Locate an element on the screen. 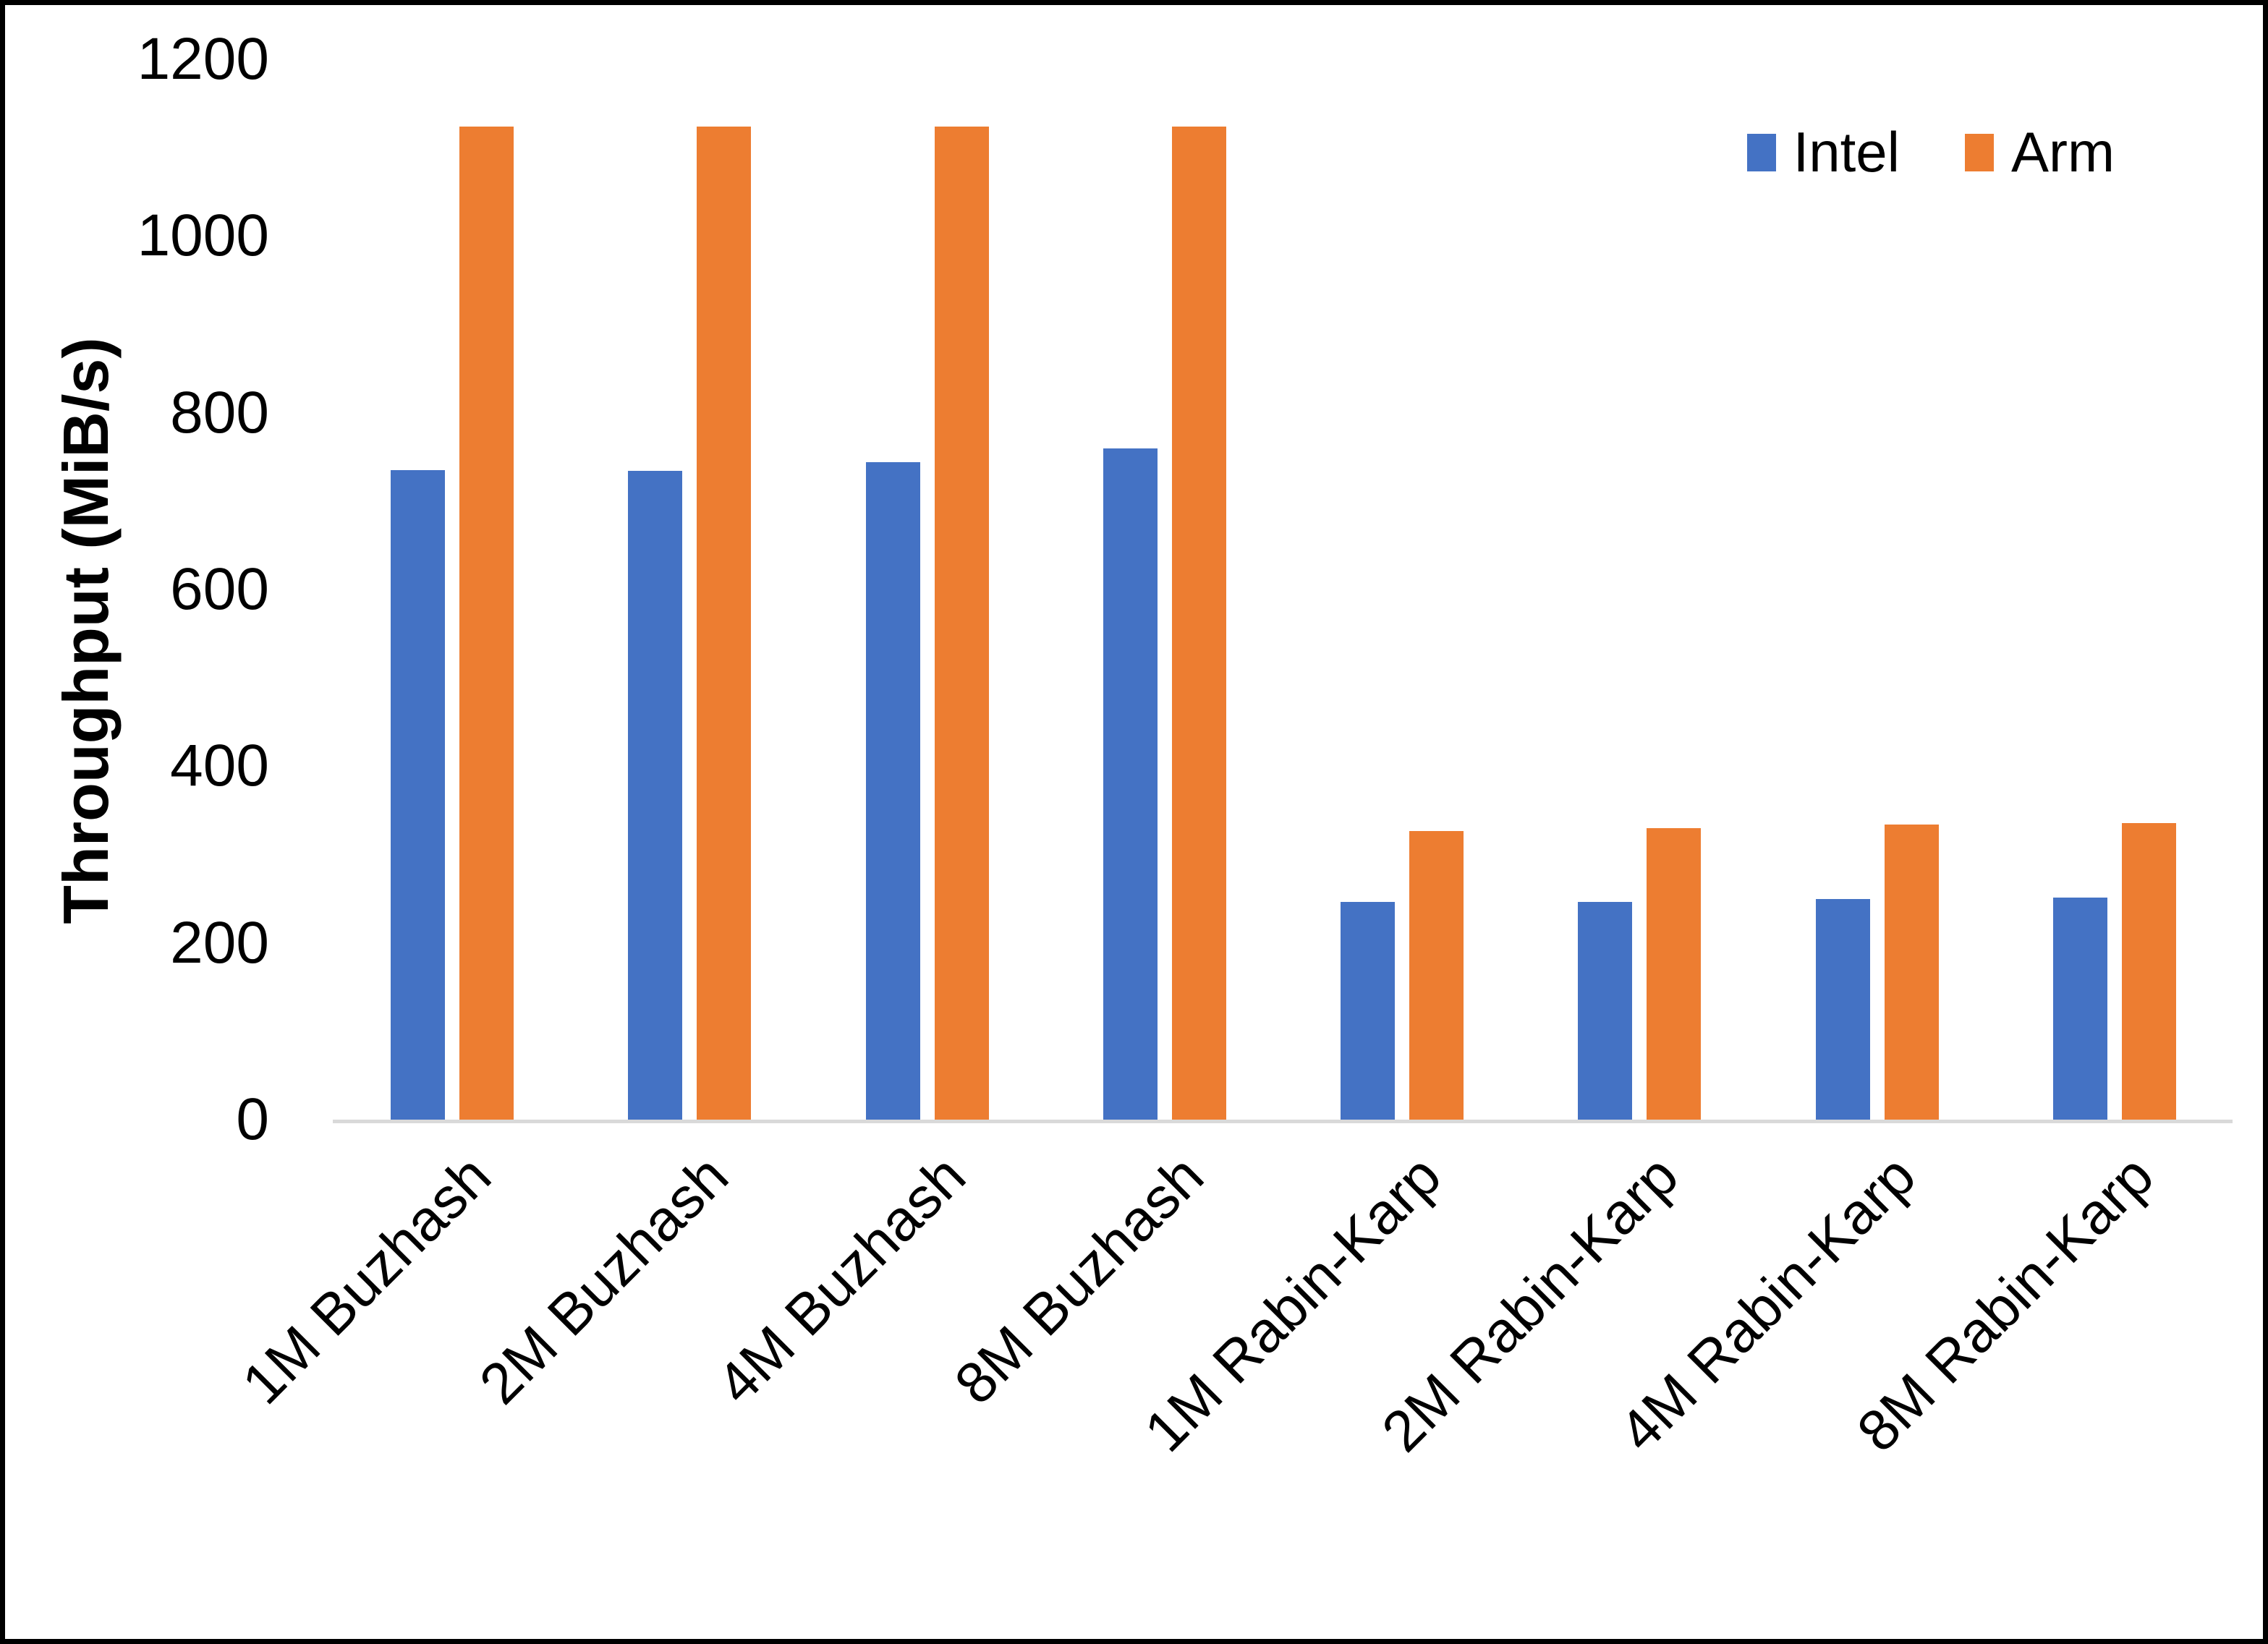  legend-swatch-intel is located at coordinates (1761, 152).